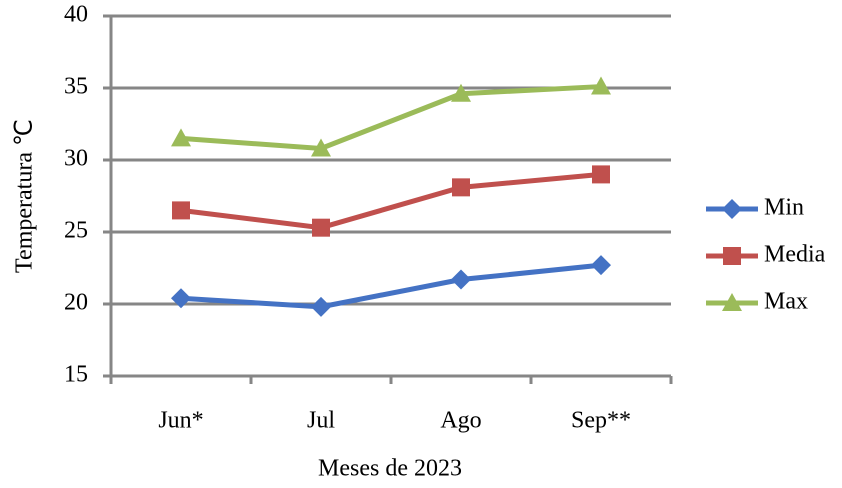  What do you see at coordinates (784, 208) in the screenshot?
I see `legend-label: Min` at bounding box center [784, 208].